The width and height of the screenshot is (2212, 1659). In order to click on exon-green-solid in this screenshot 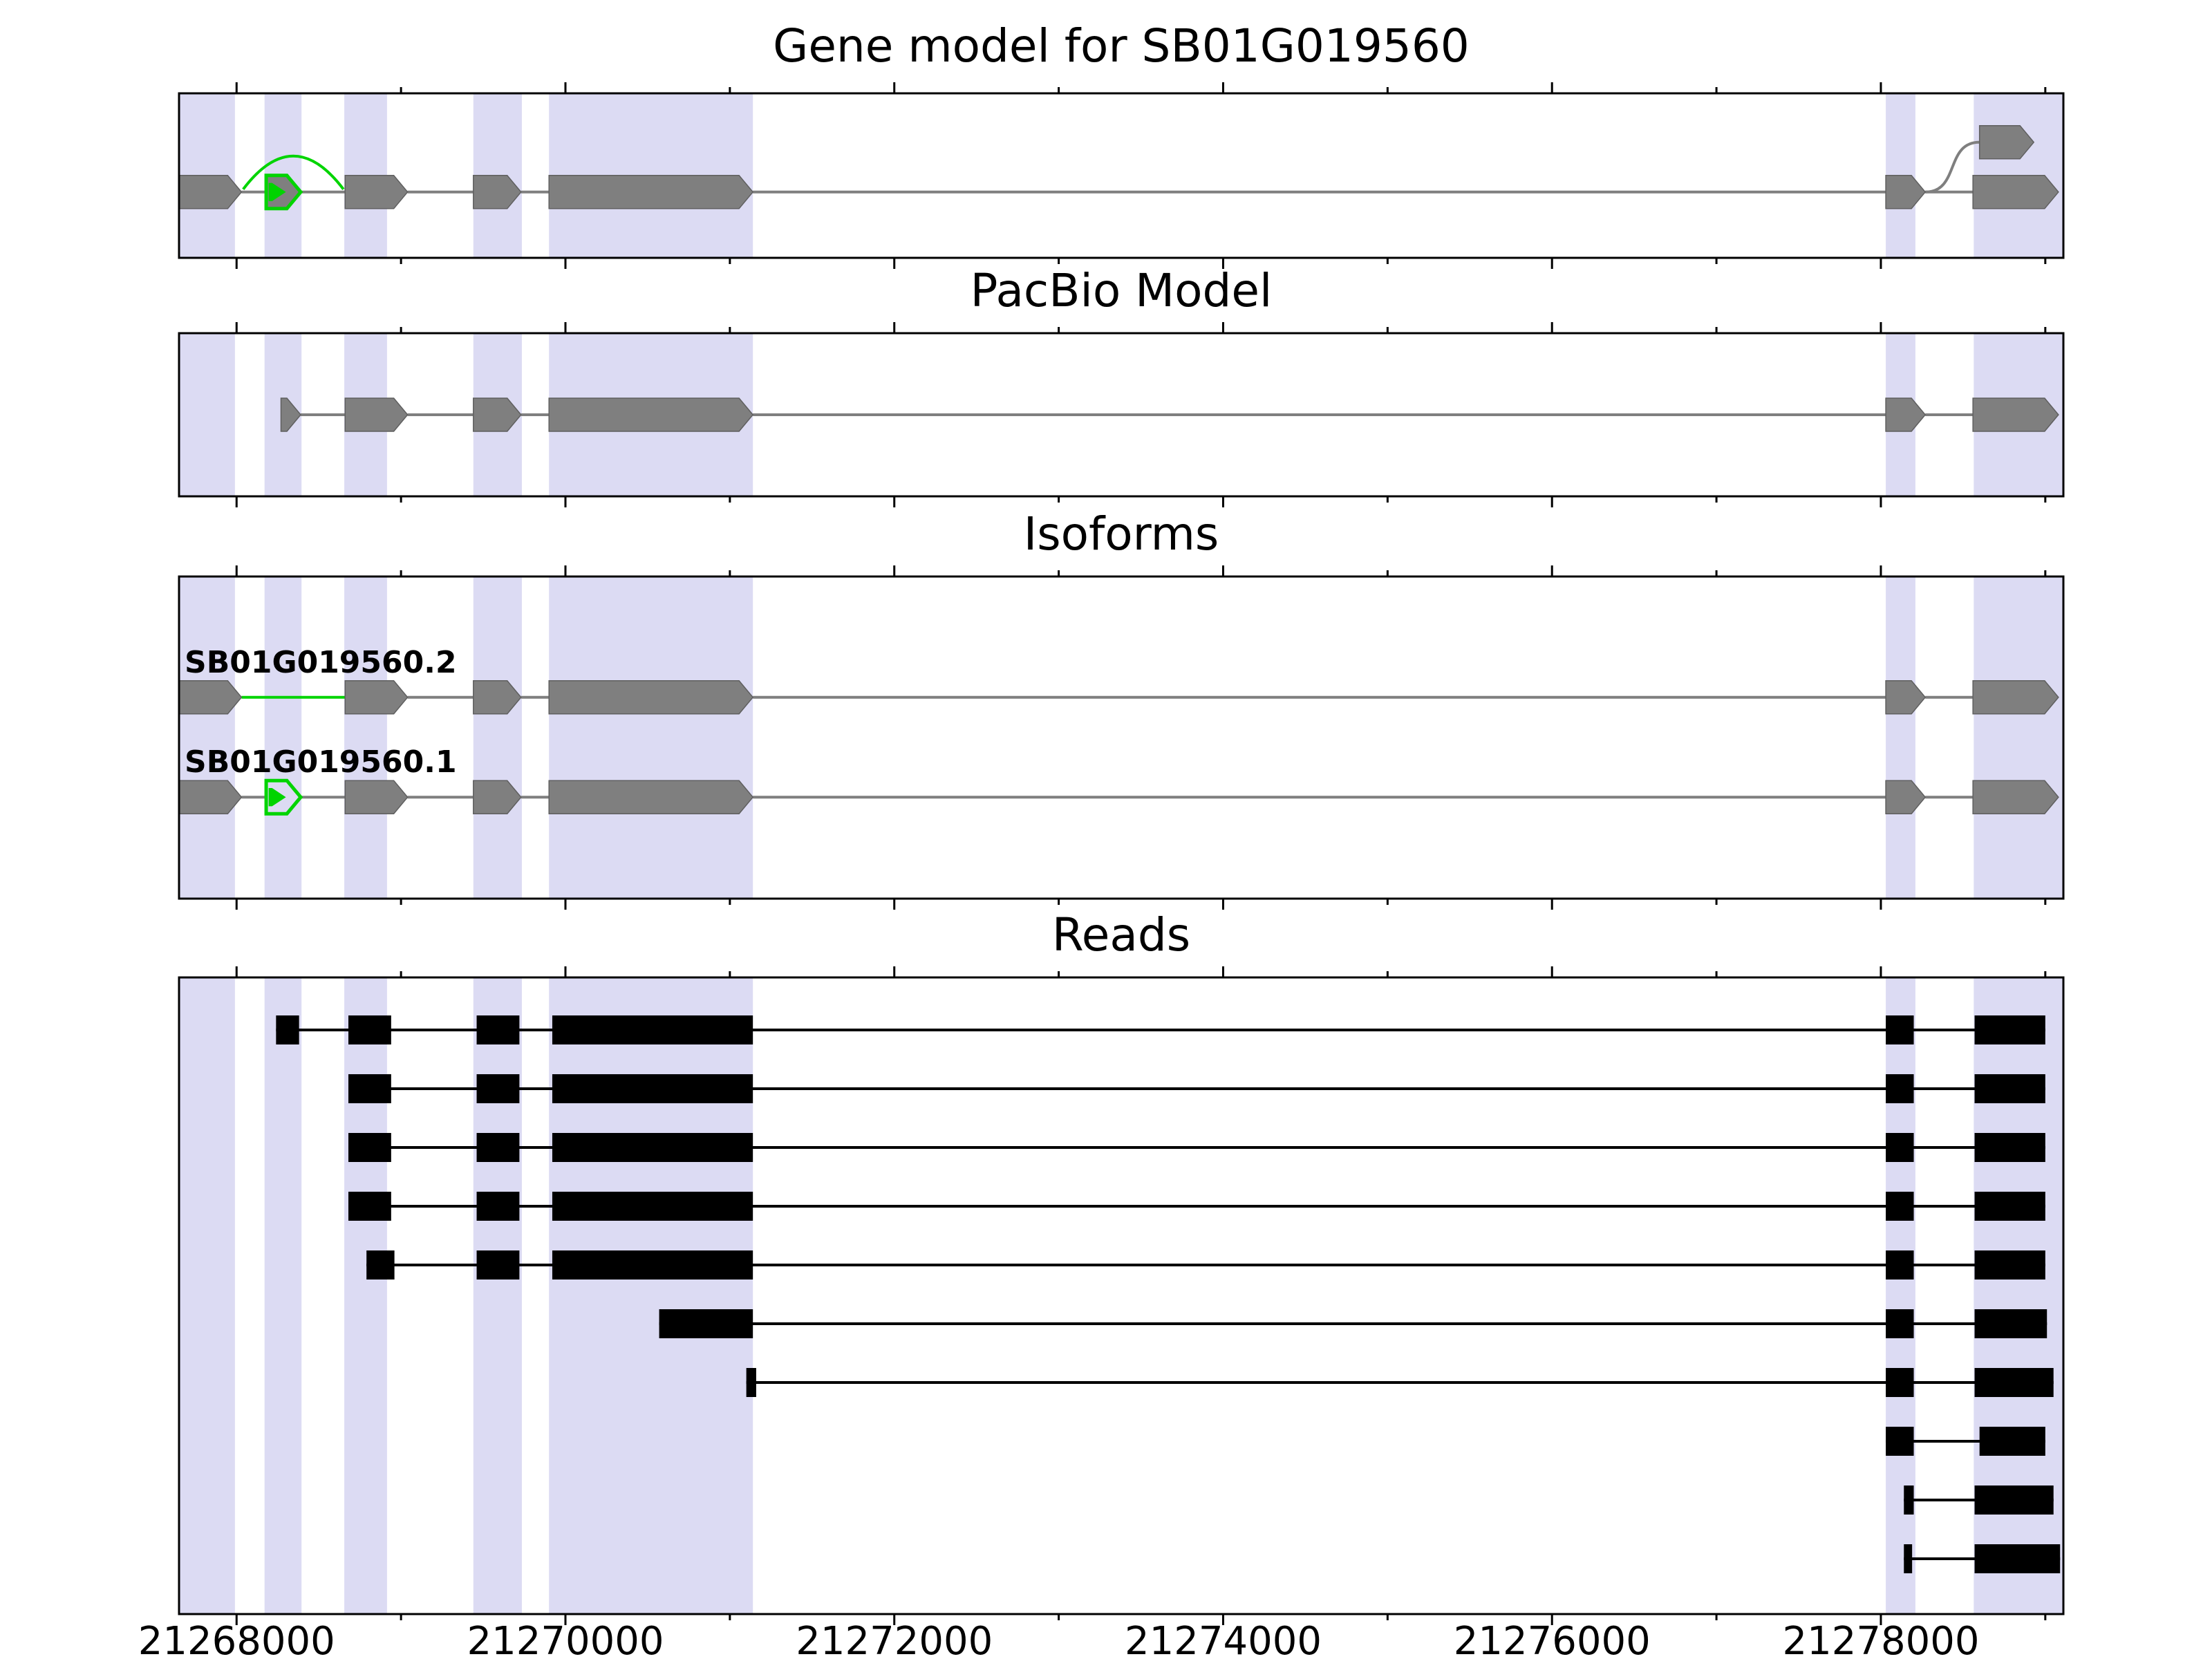, I will do `click(277, 191)`.